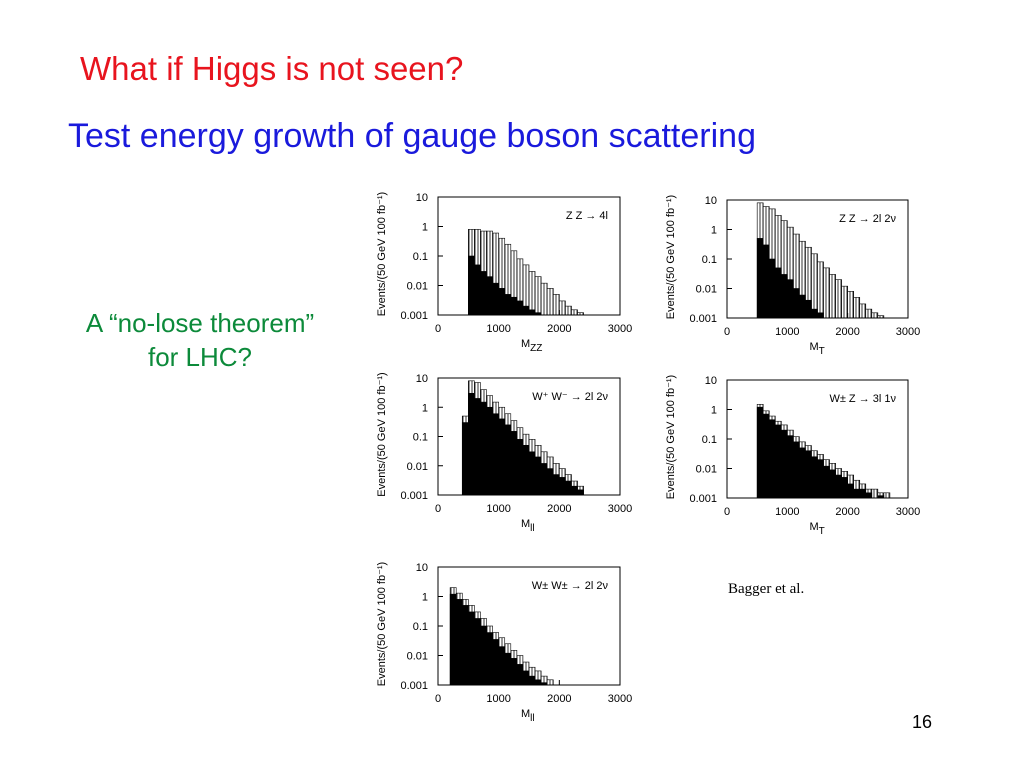 This screenshot has height=768, width=1024. What do you see at coordinates (200, 357) in the screenshot?
I see `note-line: for LHC?` at bounding box center [200, 357].